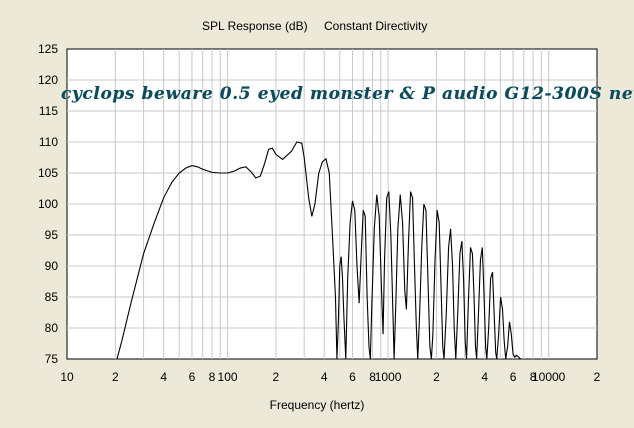 Image resolution: width=634 pixels, height=428 pixels. Describe the element at coordinates (228, 377) in the screenshot. I see `x-tick-label: 100` at that location.